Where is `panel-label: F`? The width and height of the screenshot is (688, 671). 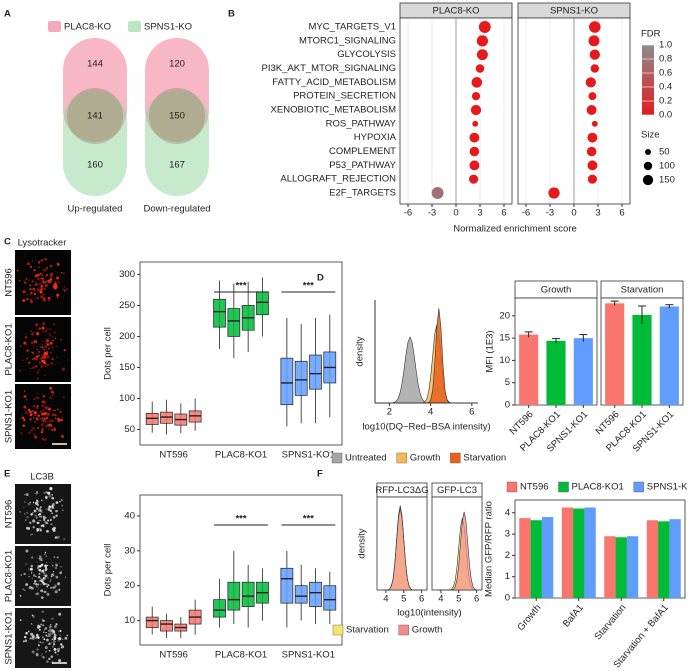
panel-label: F is located at coordinates (320, 474).